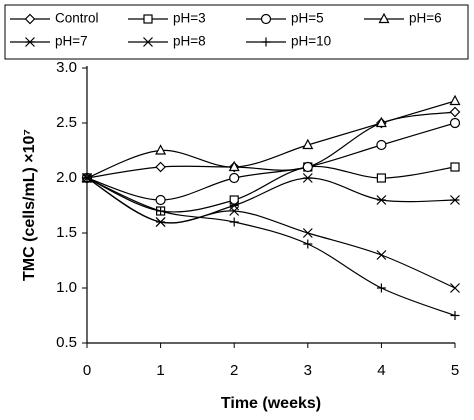 This screenshot has height=420, width=474. I want to click on x-tick-label: 3, so click(308, 370).